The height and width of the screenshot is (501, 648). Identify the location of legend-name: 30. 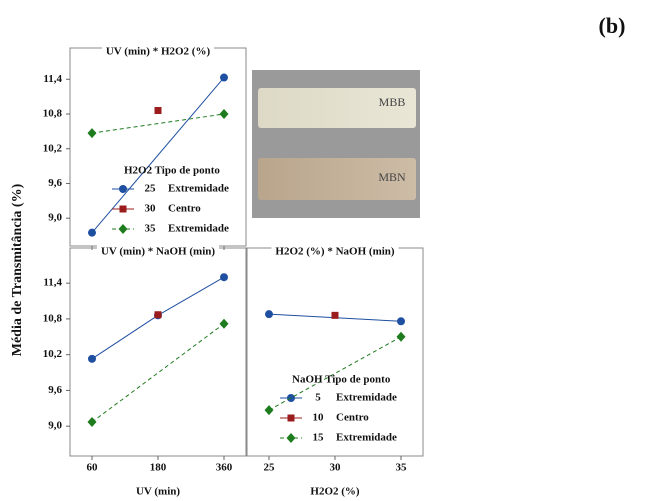
(151, 209).